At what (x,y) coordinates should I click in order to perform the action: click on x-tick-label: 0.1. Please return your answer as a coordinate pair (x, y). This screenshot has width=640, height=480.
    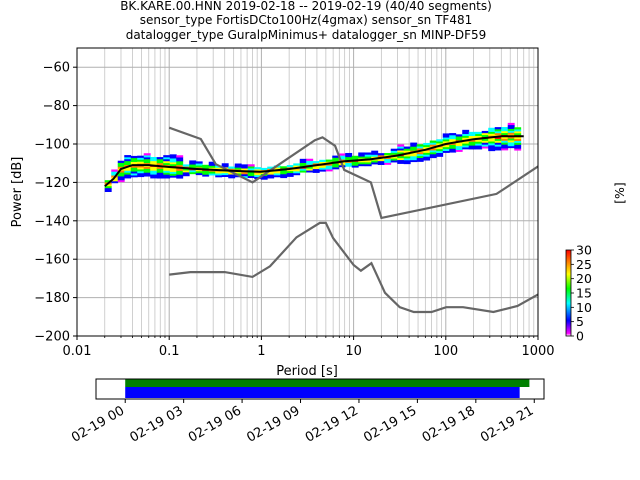
    Looking at the image, I should click on (169, 351).